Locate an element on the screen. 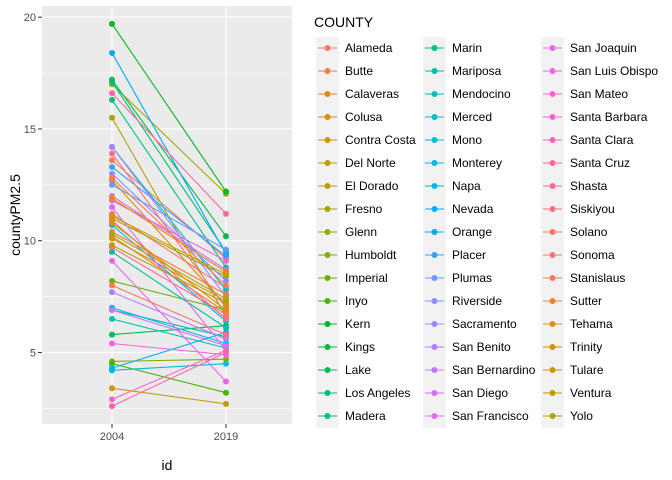 This screenshot has width=672, height=480. legend-item: Los Angeles is located at coordinates (363, 393).